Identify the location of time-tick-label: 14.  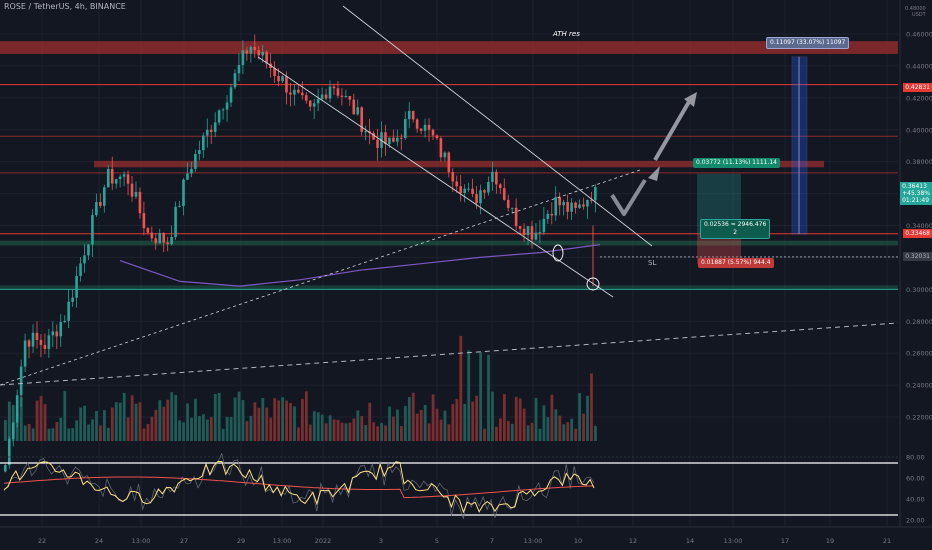
(690, 541).